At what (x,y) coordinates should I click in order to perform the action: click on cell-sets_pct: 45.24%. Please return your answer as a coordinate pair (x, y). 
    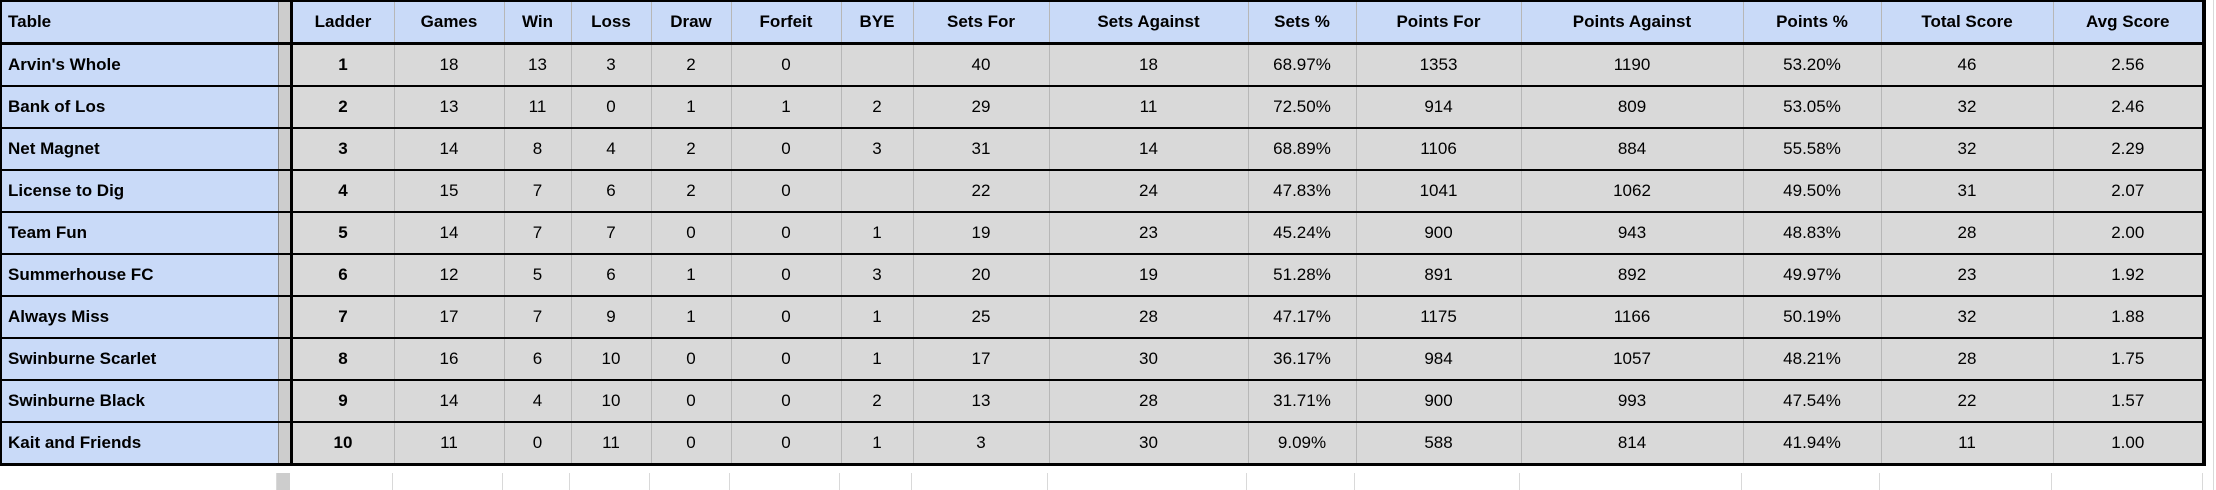
    Looking at the image, I should click on (1301, 232).